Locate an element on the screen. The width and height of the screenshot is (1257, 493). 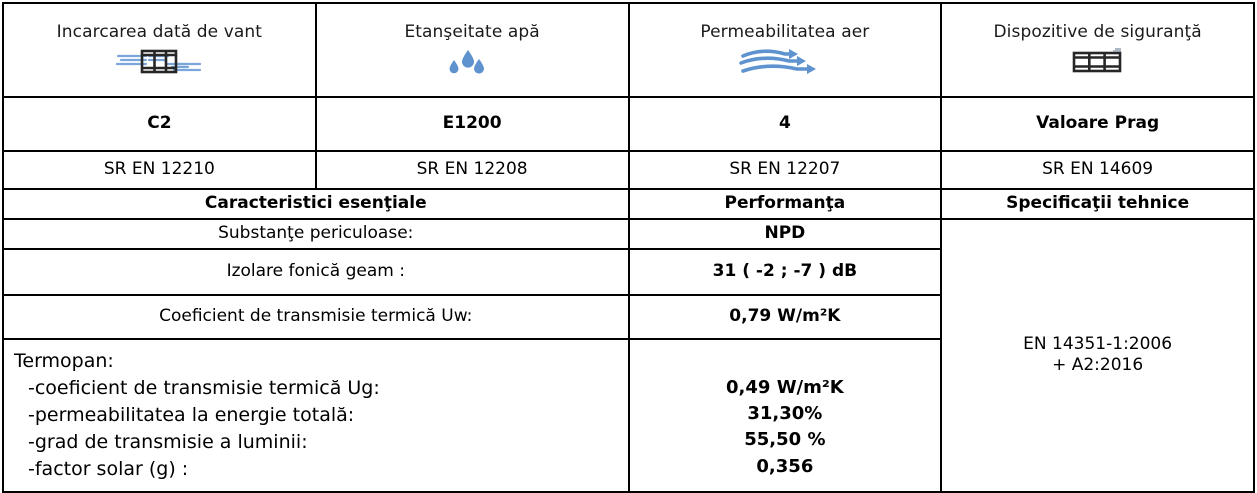
section-header-performance: Performanţa is located at coordinates (785, 204).